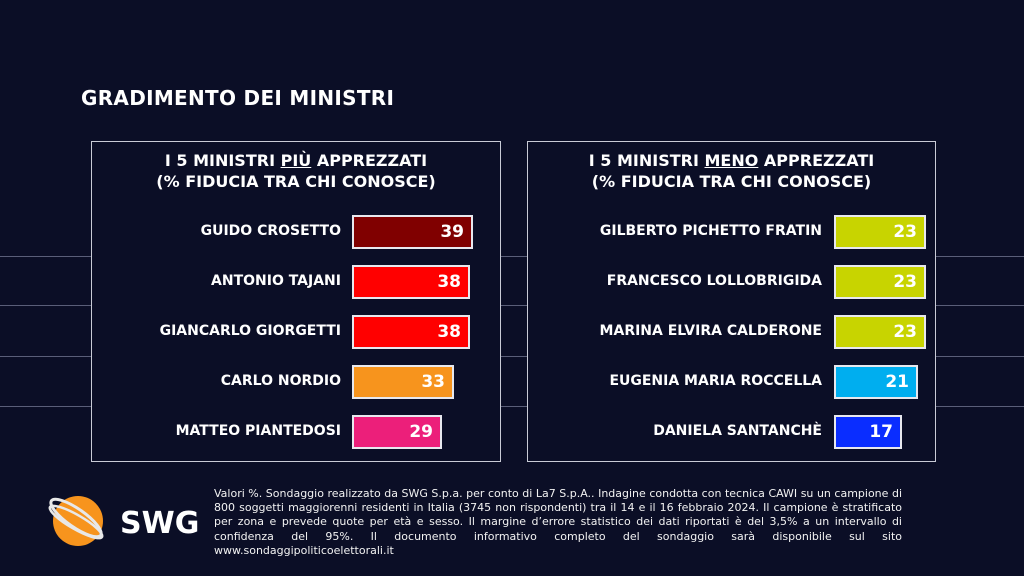  What do you see at coordinates (397, 432) in the screenshot?
I see `bar: 29` at bounding box center [397, 432].